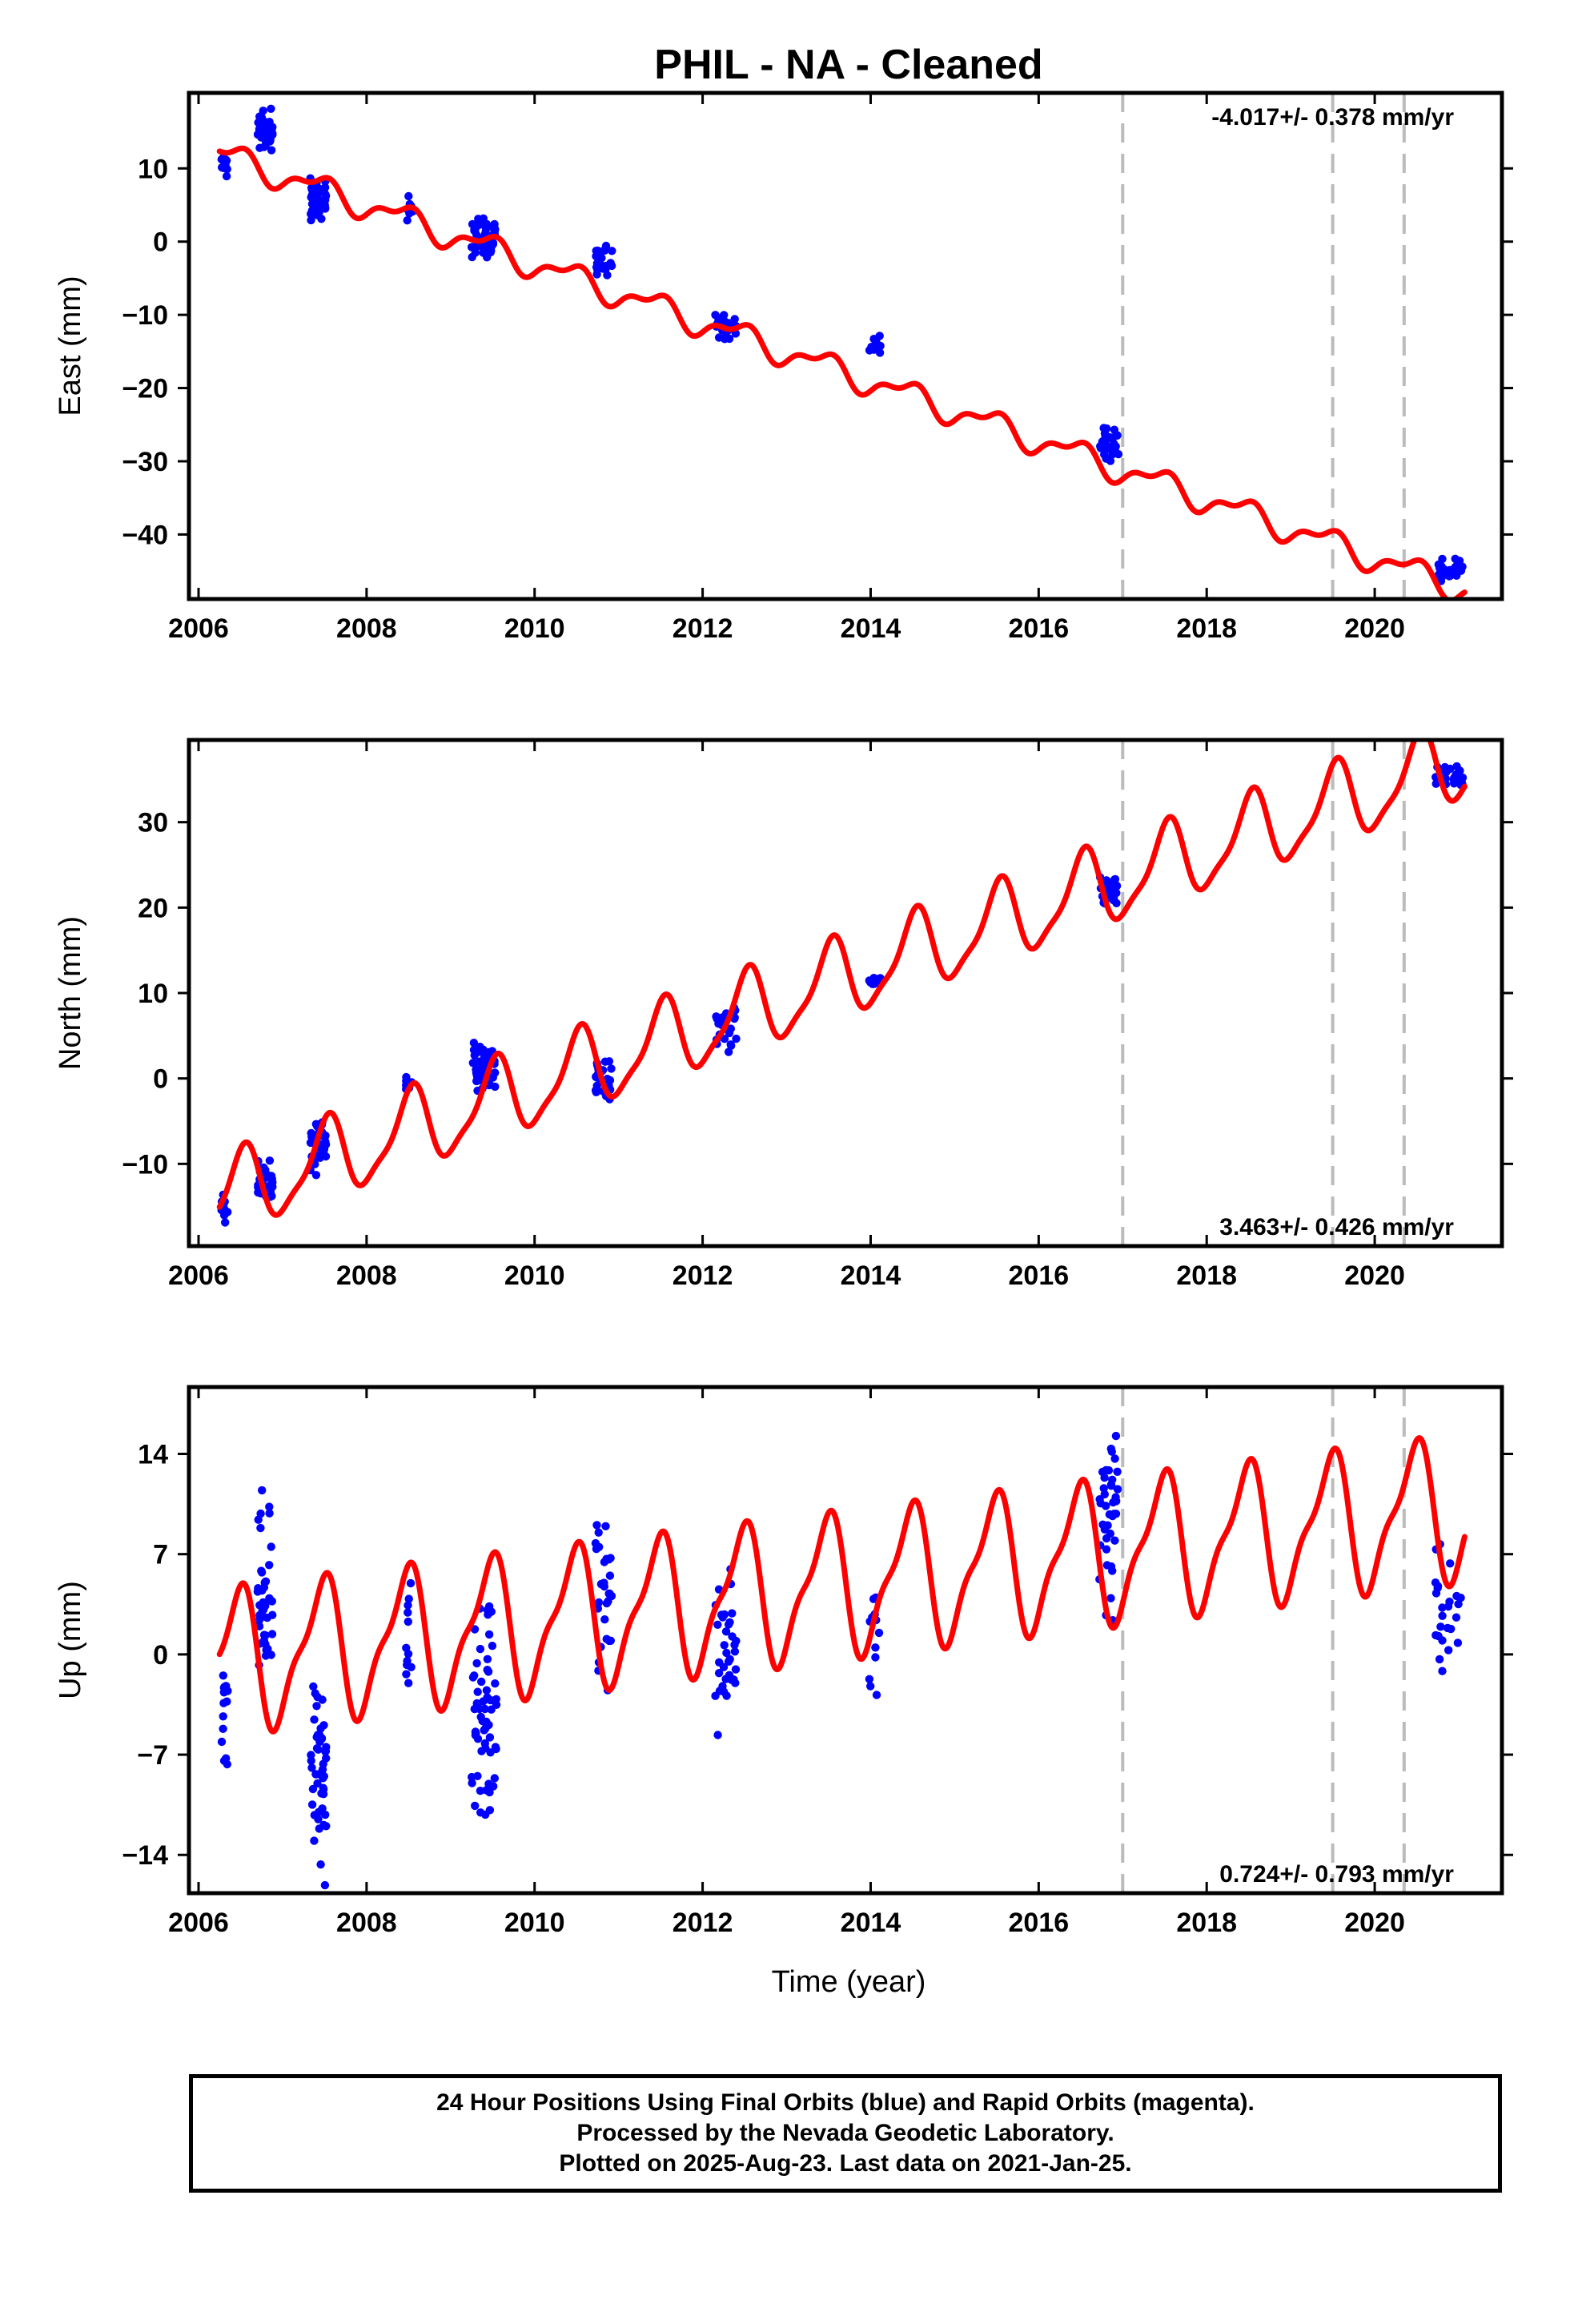 This screenshot has width=1582, height=2324. What do you see at coordinates (849, 1982) in the screenshot?
I see `x-axis-label: Time (year)` at bounding box center [849, 1982].